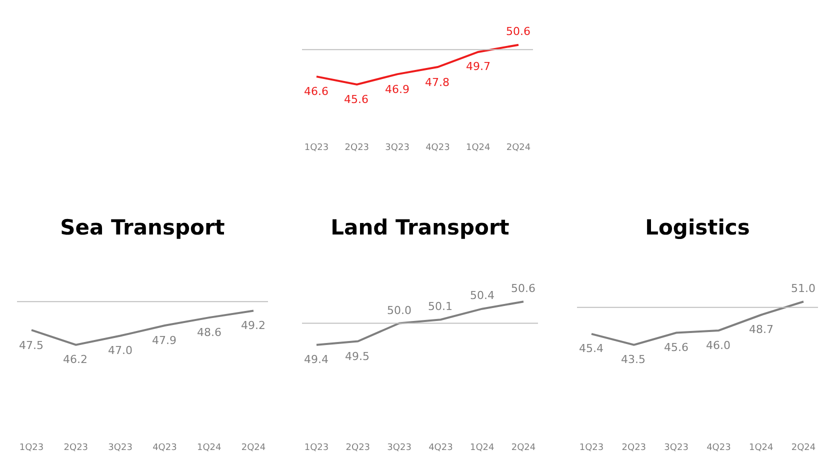 This screenshot has height=470, width=834. What do you see at coordinates (209, 332) in the screenshot?
I see `data-label: 48.6` at bounding box center [209, 332].